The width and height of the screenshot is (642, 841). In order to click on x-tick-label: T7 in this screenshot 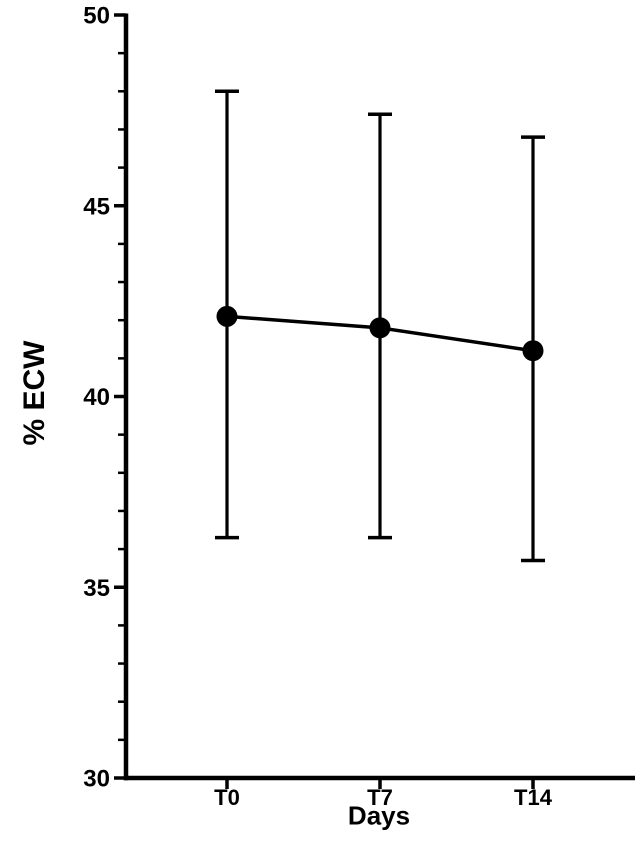, I will do `click(380, 797)`.